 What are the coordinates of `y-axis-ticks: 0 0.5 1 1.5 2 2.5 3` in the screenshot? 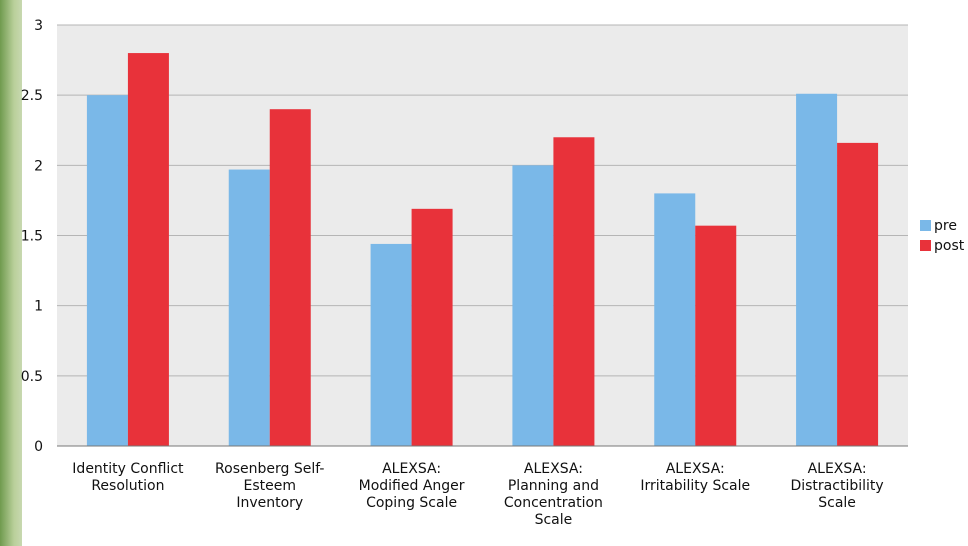 It's located at (32, 236).